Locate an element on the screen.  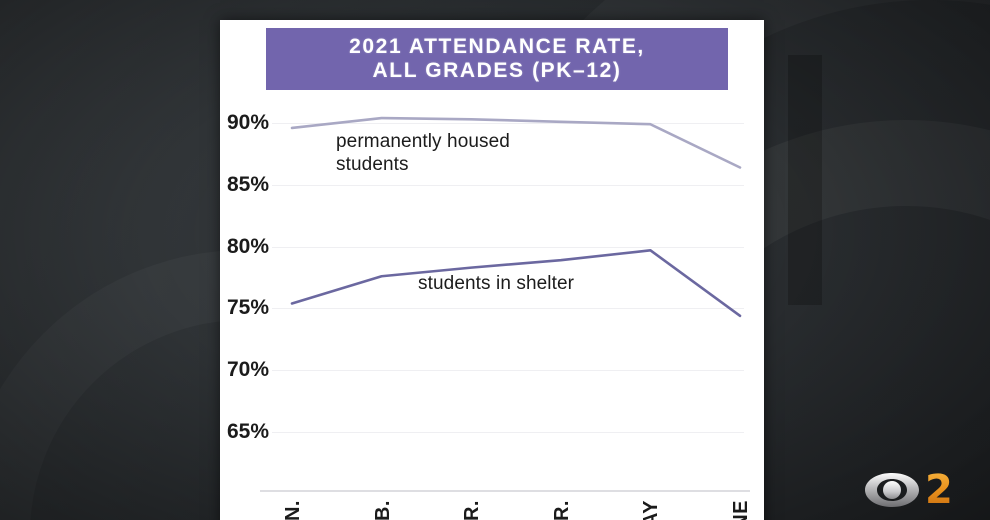
series-line-permanently-housed is located at coordinates (516, 142).